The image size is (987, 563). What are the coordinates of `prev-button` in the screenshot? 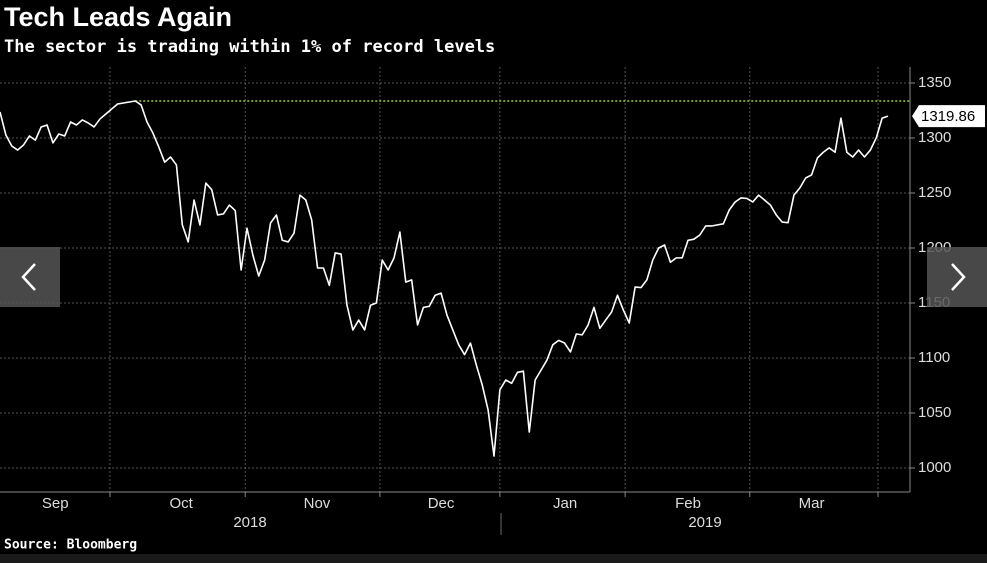 It's located at (30, 277).